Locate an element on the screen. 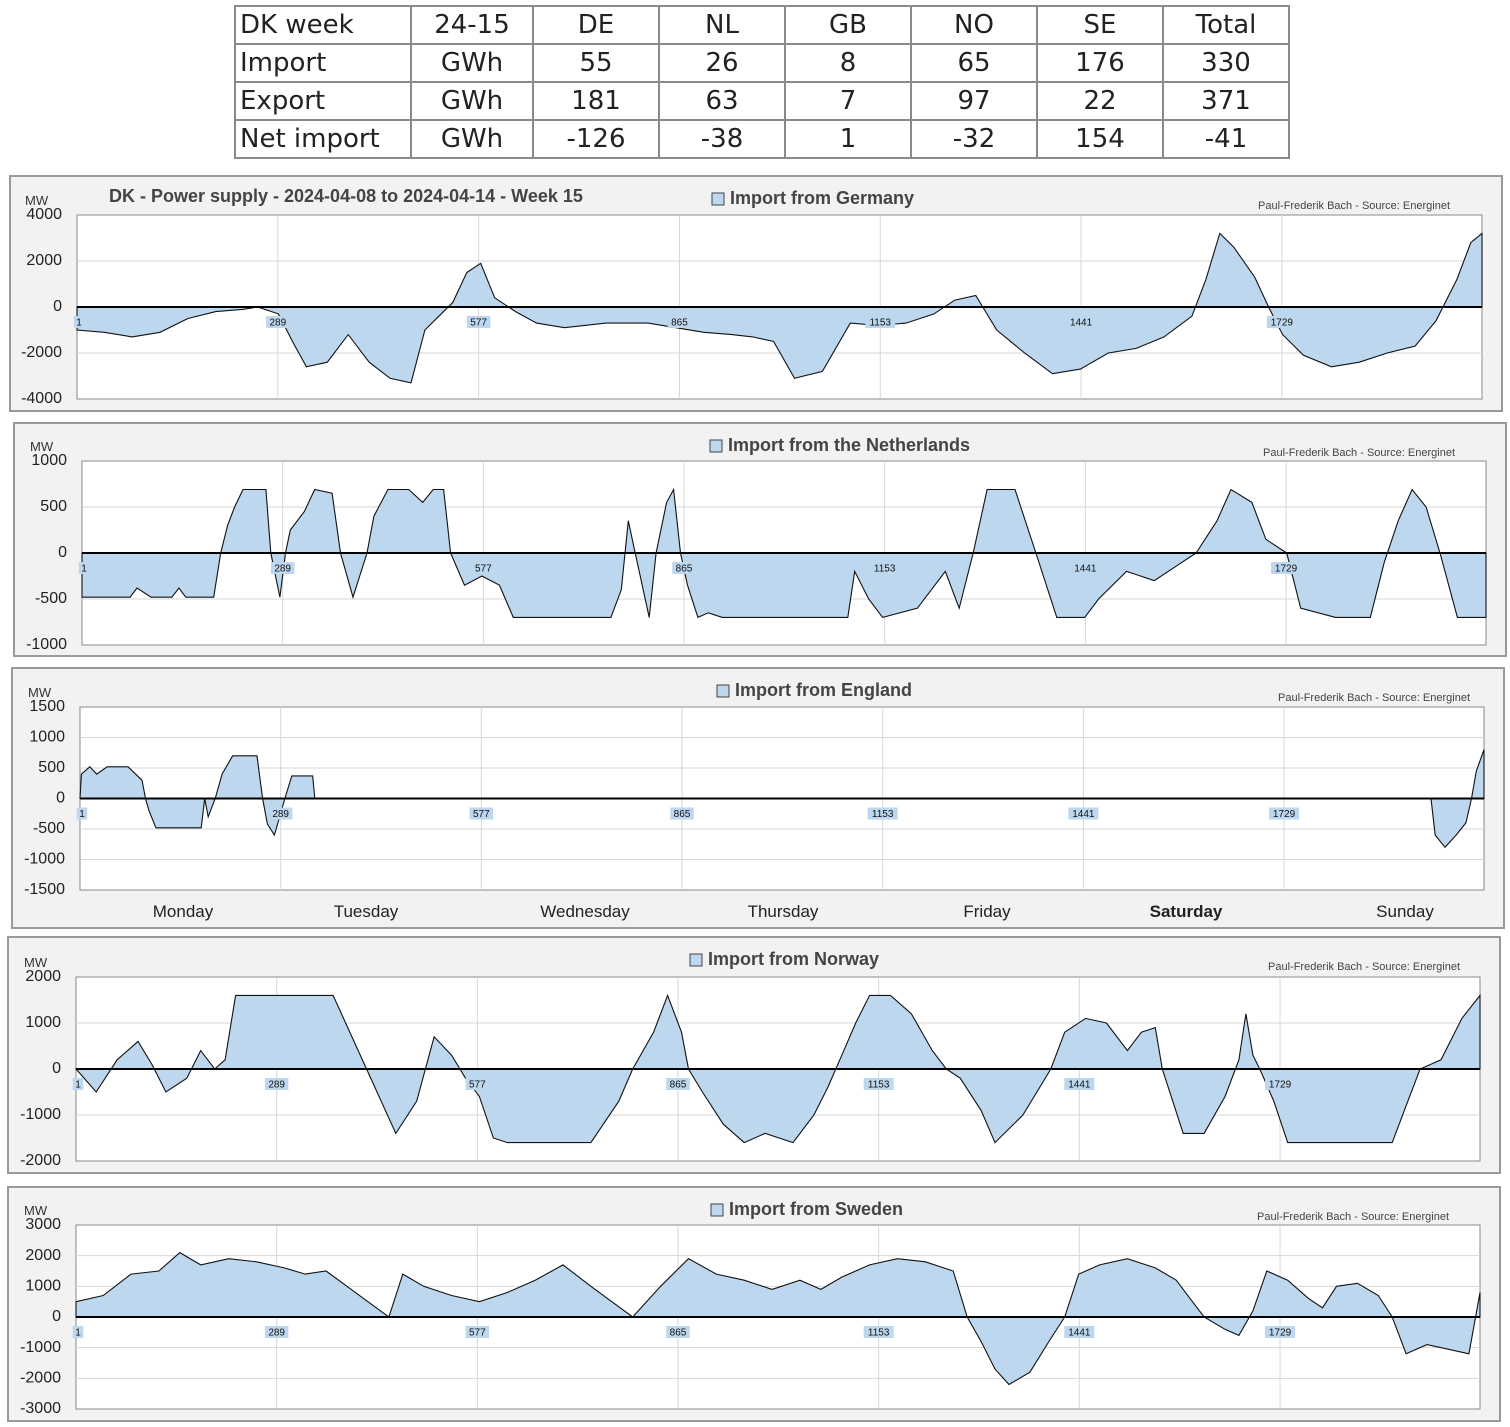  summary-cell: NO is located at coordinates (974, 25).